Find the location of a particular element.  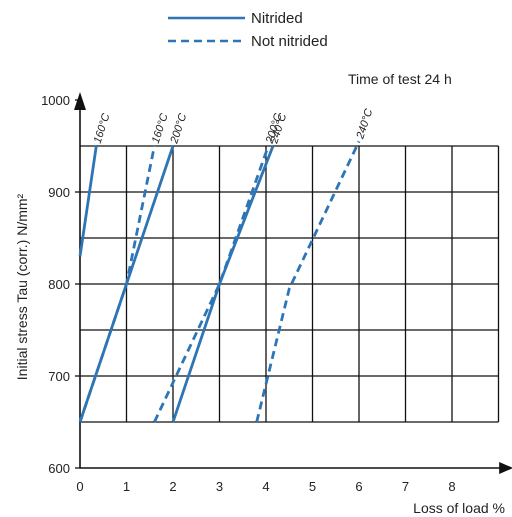

y-tick-label: 1000 is located at coordinates (55, 100).